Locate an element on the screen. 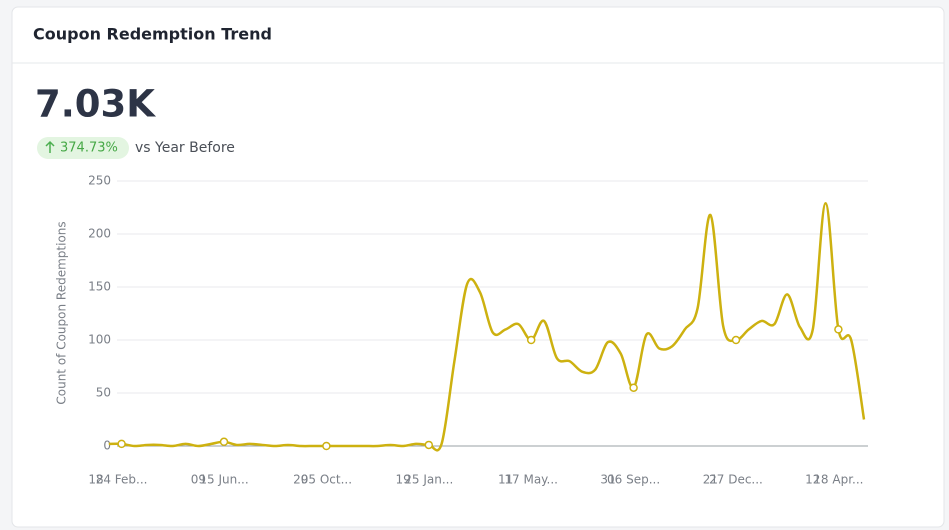 The height and width of the screenshot is (530, 949). x-tick-label: 29 is located at coordinates (300, 480).